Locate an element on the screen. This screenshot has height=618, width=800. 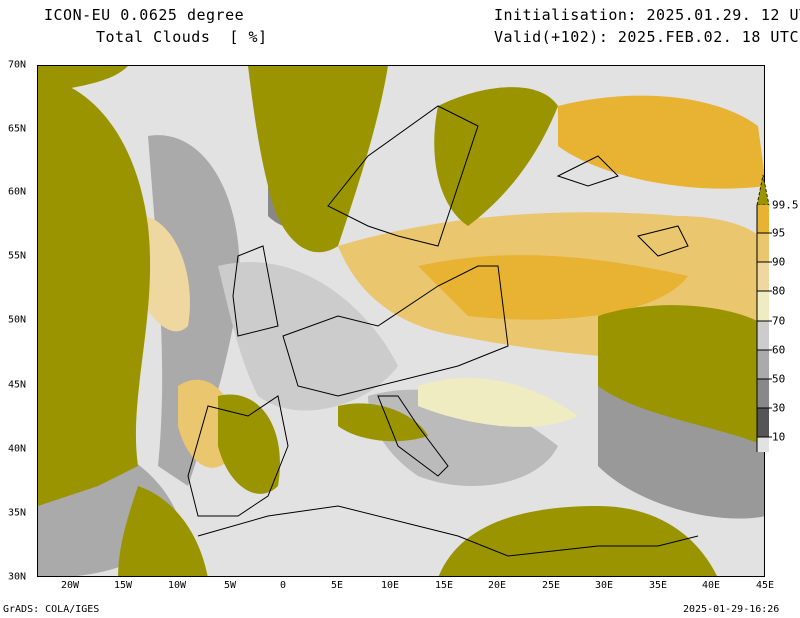
variable-title: Total Clouds [ %] is located at coordinates (182, 37).